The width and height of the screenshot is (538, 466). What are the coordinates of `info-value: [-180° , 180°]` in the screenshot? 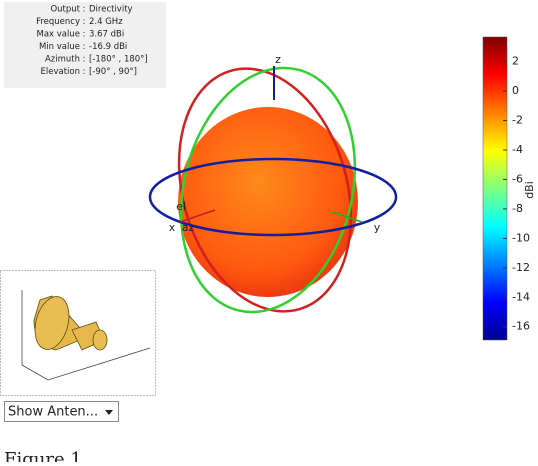 It's located at (118, 60).